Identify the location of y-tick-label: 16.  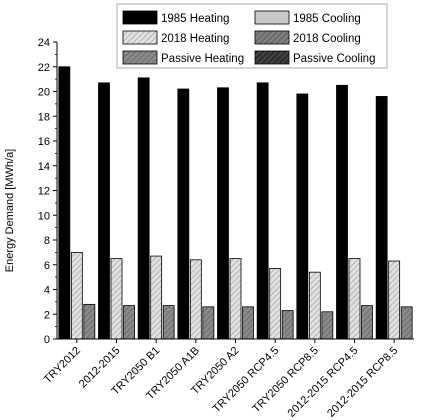
(44, 142).